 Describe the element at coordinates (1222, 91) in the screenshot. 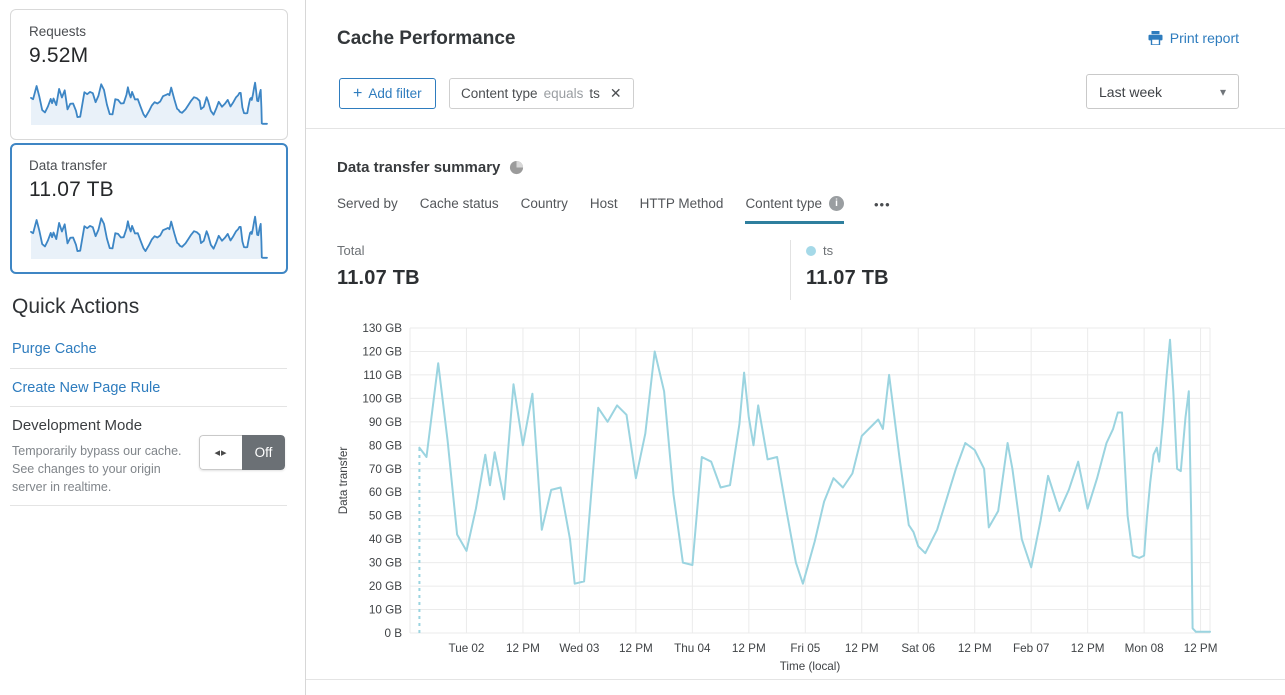

I see `chevron-down-icon: ▾` at that location.